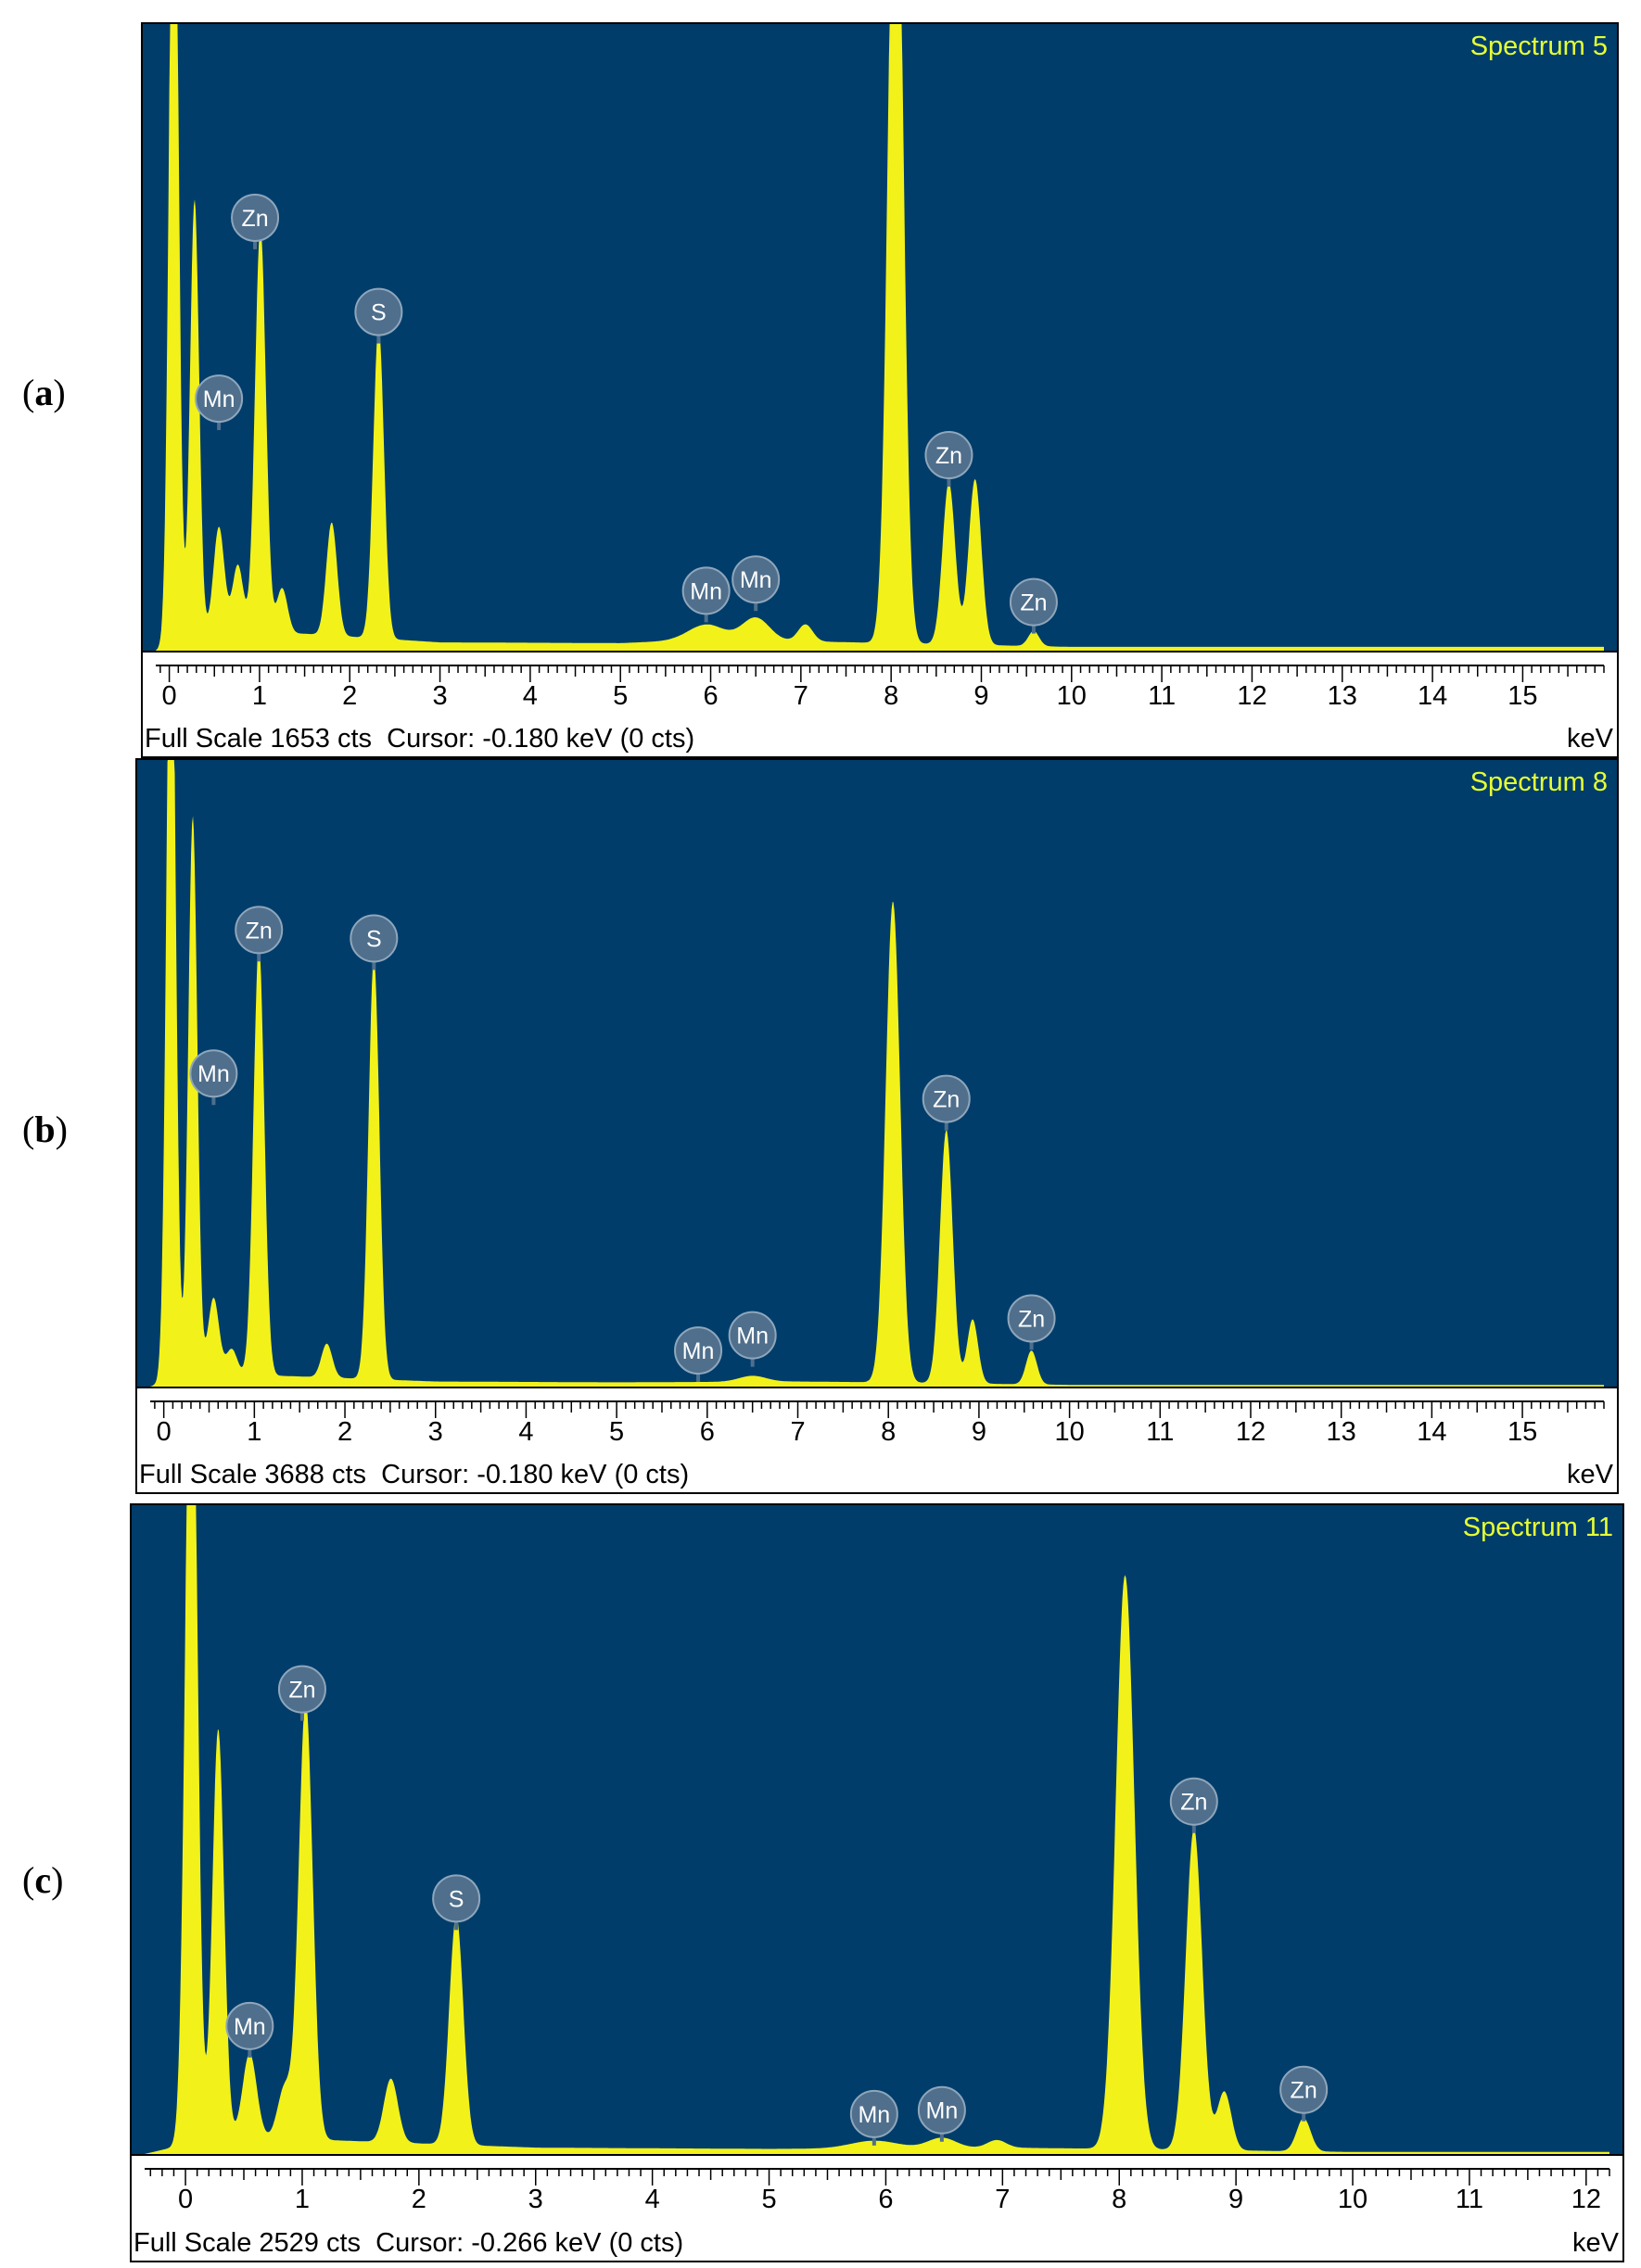 This screenshot has height=2268, width=1641. Describe the element at coordinates (44, 392) in the screenshot. I see `panel-label-a: (a)` at that location.